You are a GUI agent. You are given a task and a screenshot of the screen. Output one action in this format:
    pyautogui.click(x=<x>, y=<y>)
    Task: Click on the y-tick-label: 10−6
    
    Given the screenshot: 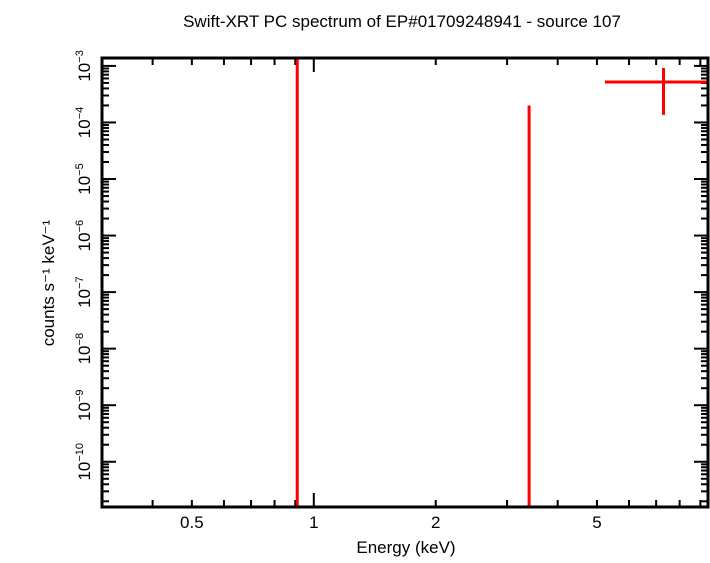 What is the action you would take?
    pyautogui.click(x=84, y=235)
    